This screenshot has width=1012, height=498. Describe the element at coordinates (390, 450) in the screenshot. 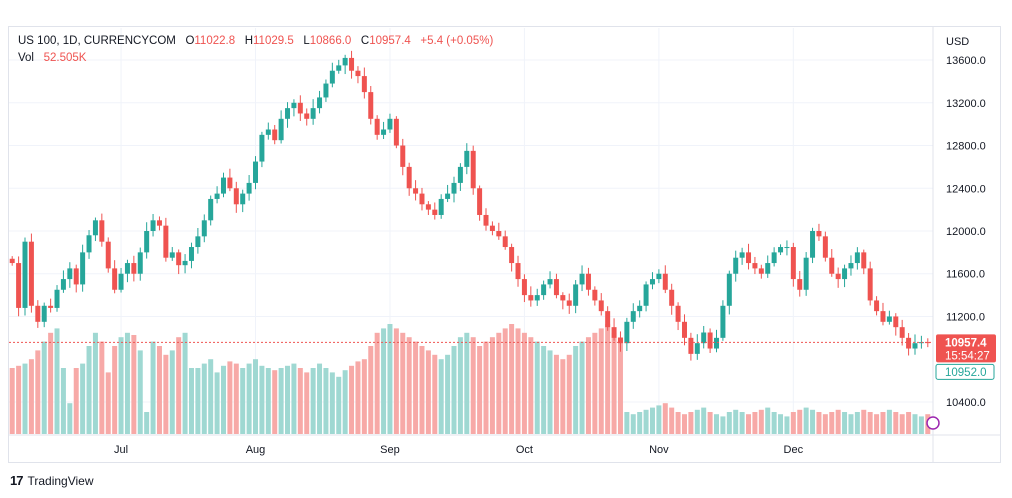

I see `time-tick-label: Sep` at that location.